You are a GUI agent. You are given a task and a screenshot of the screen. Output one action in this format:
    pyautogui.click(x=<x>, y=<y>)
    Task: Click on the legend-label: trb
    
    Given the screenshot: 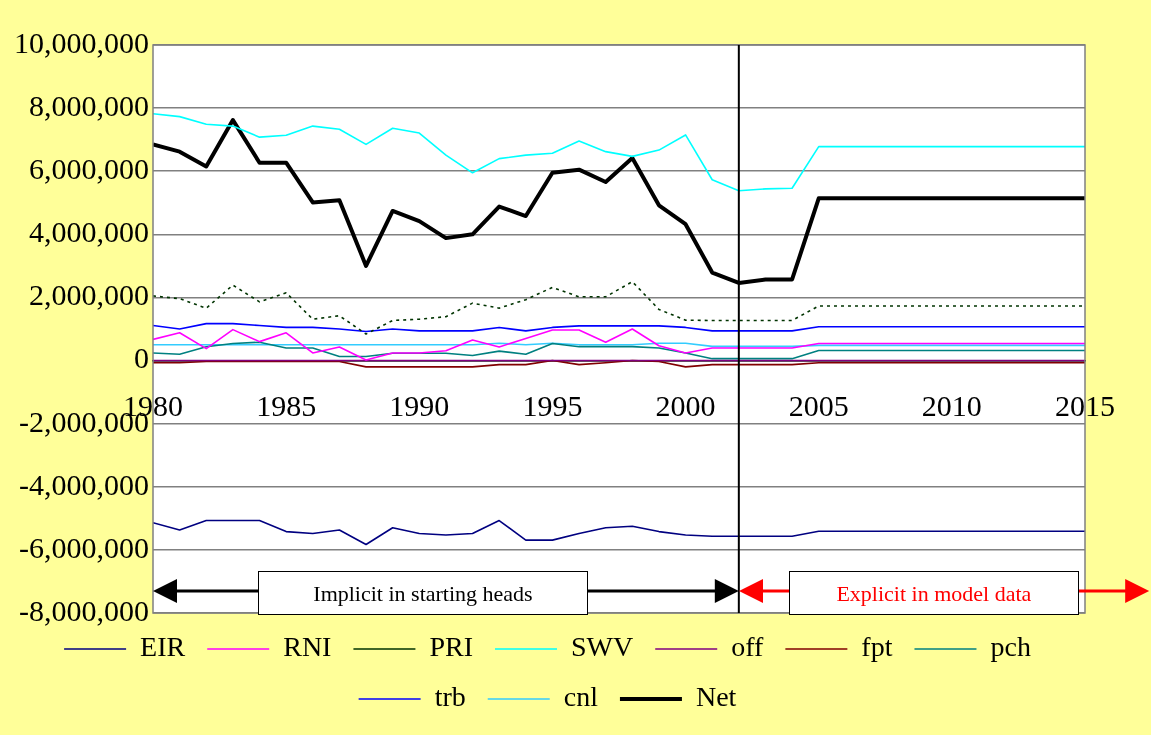 What is the action you would take?
    pyautogui.click(x=450, y=697)
    